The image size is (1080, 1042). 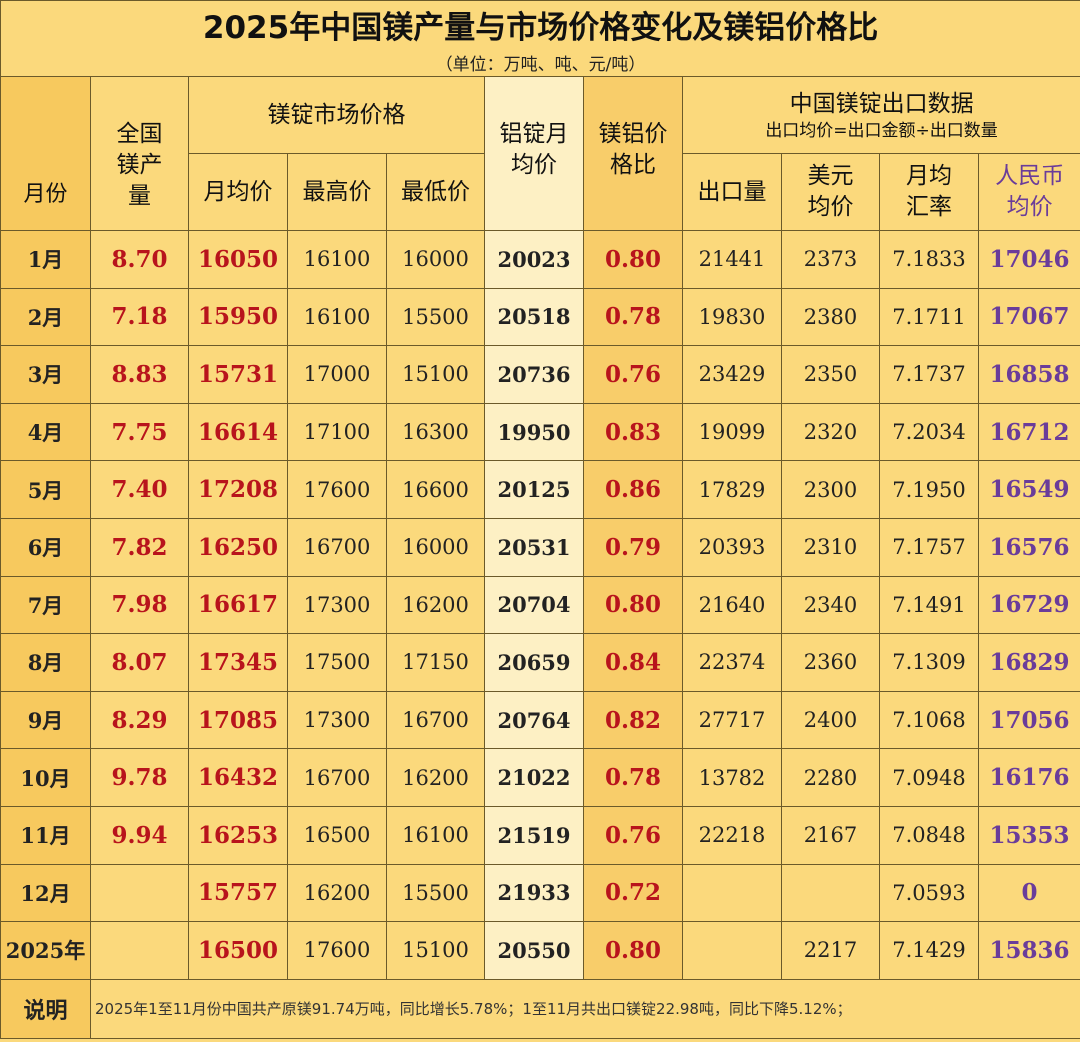 I want to click on high-price-cell: 17300, so click(x=337, y=605).